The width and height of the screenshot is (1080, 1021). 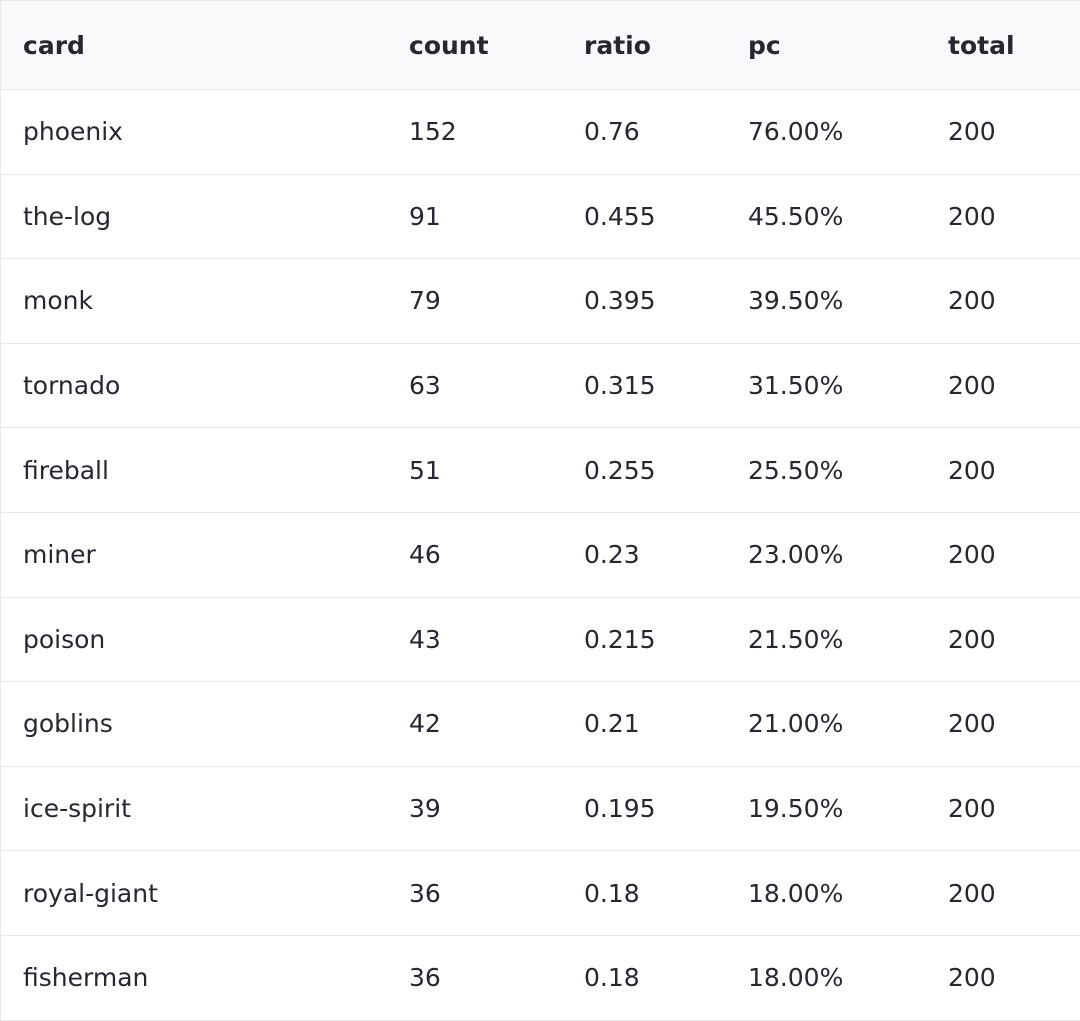 What do you see at coordinates (644, 45) in the screenshot?
I see `column-header-ratio: ratio` at bounding box center [644, 45].